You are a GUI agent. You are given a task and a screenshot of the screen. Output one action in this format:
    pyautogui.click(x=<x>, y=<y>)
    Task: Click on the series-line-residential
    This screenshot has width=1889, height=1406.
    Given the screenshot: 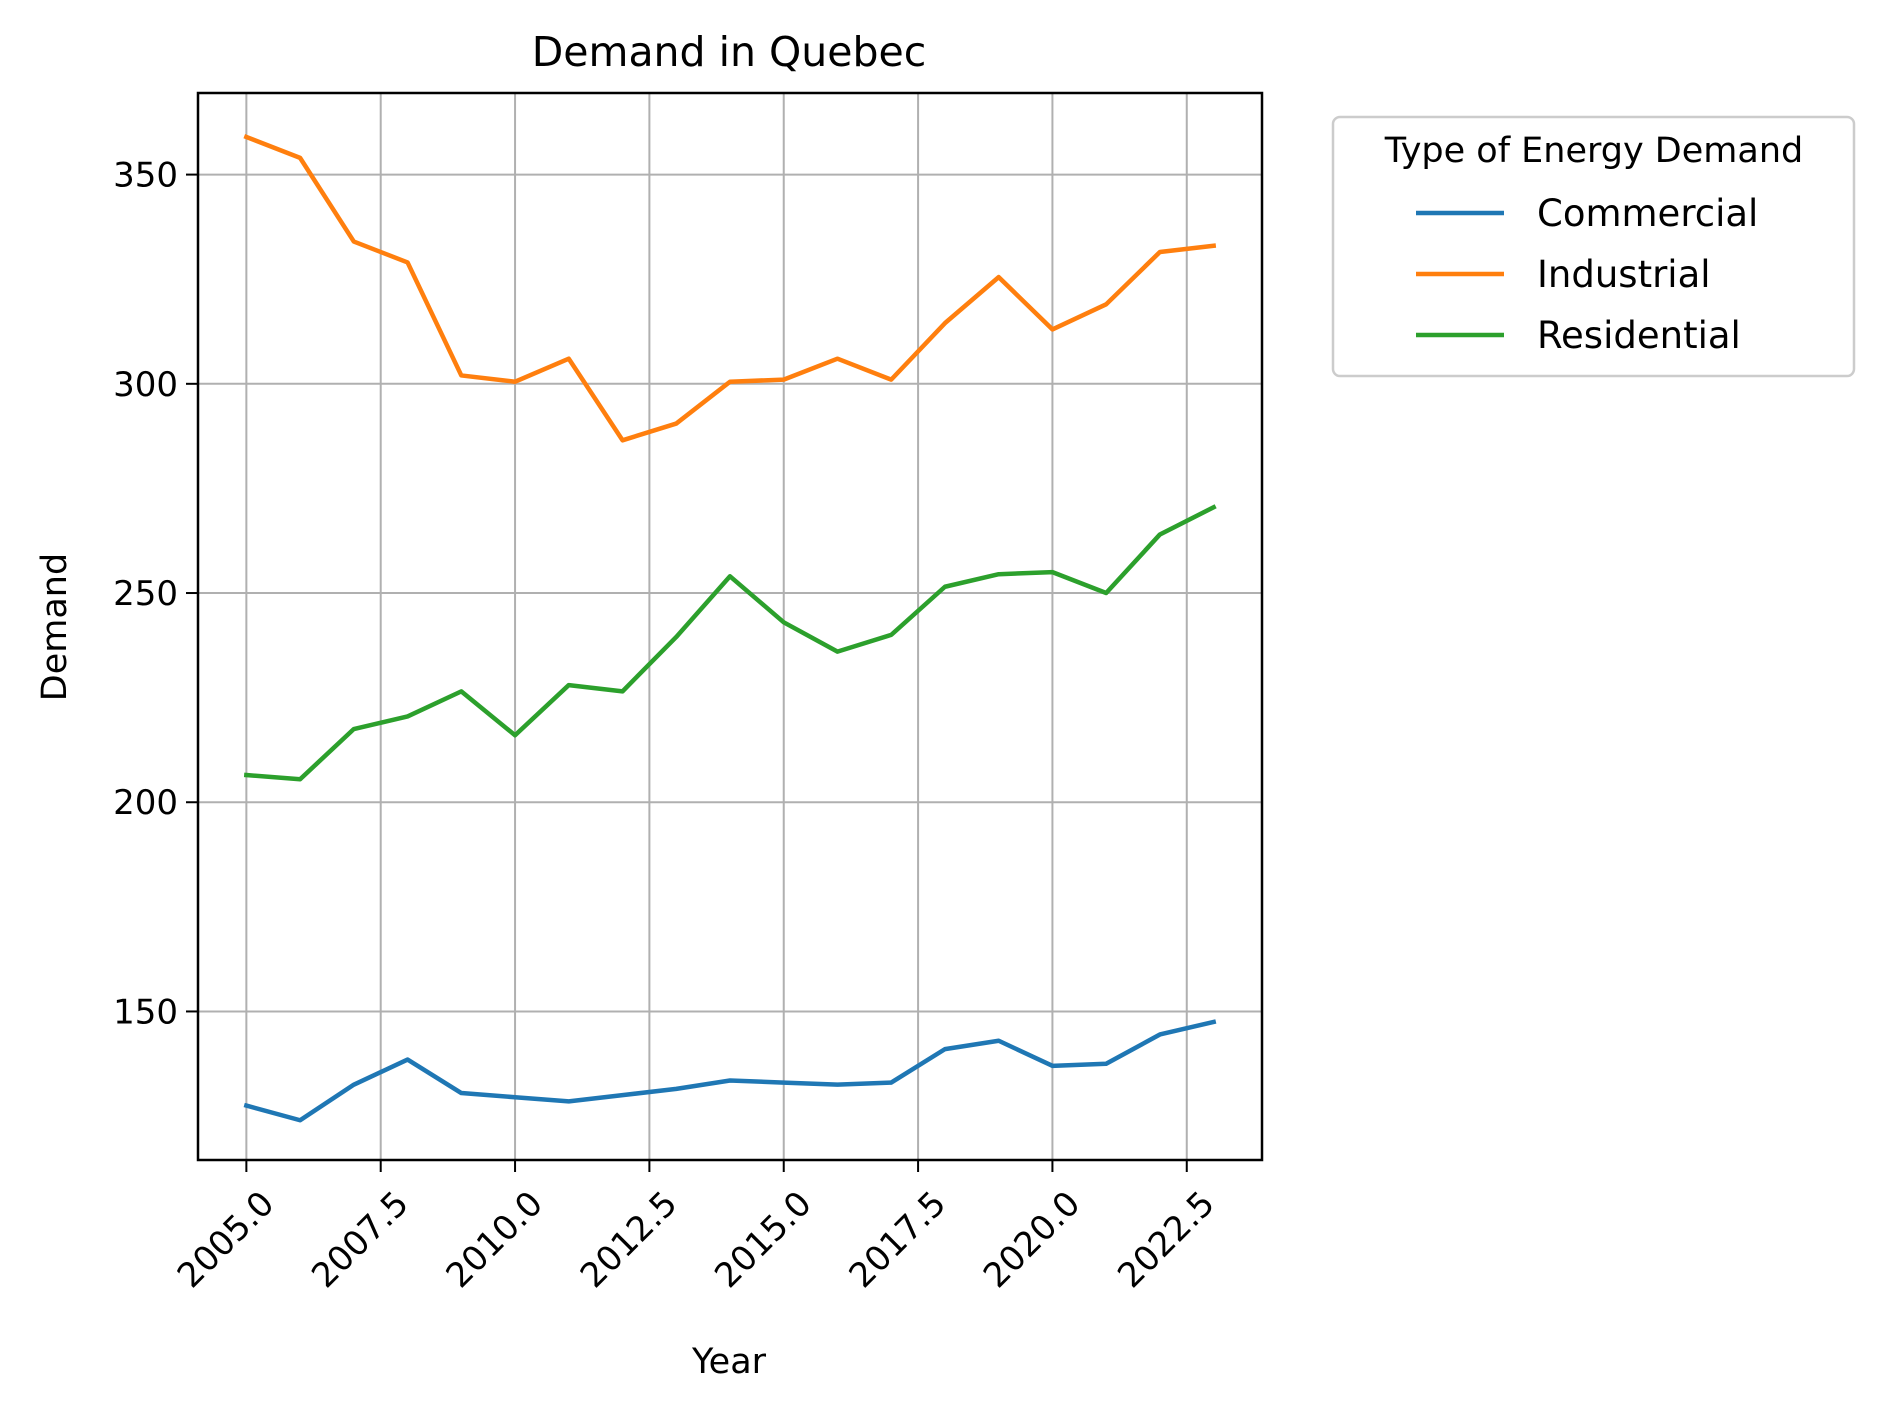 What is the action you would take?
    pyautogui.click(x=730, y=643)
    